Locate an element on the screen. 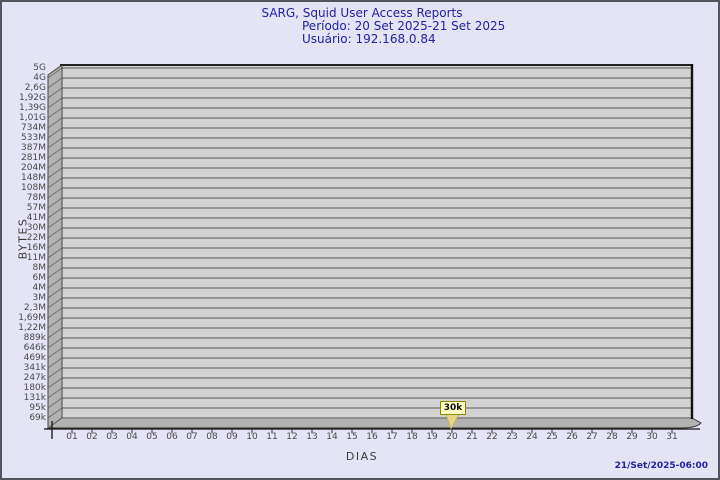  y-tick-label: 69k is located at coordinates (37, 418).